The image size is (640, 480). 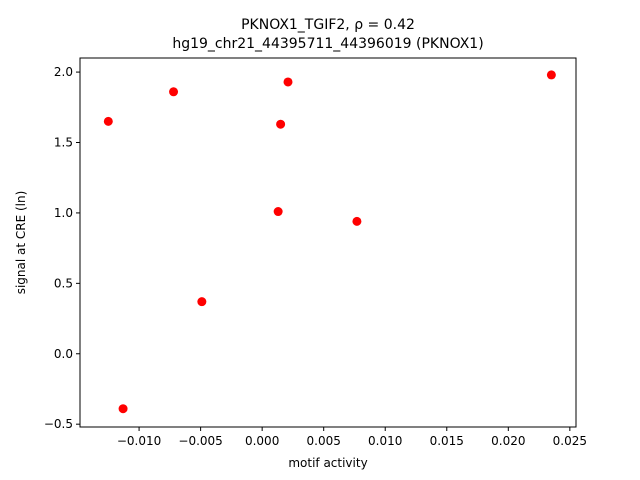 I want to click on x-tick-label: 0.025, so click(x=570, y=441).